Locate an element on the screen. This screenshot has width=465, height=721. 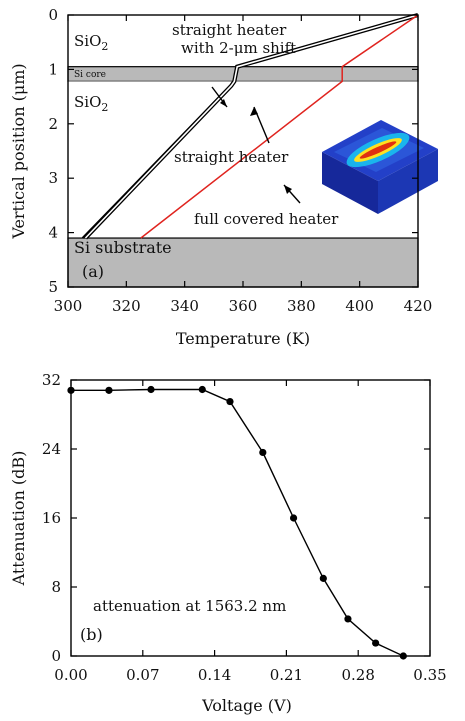
y-tick-label: 16 is located at coordinates (51, 518).